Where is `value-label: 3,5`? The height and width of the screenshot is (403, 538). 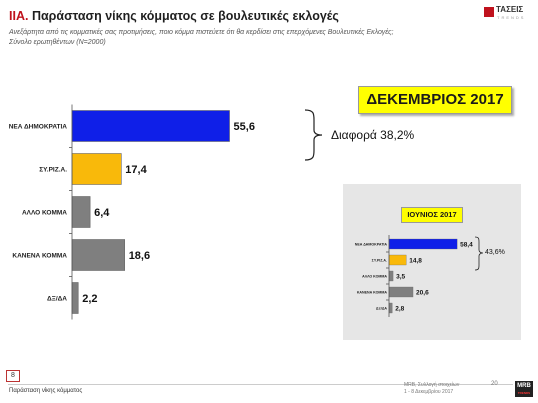
value-label: 3,5 is located at coordinates (400, 276).